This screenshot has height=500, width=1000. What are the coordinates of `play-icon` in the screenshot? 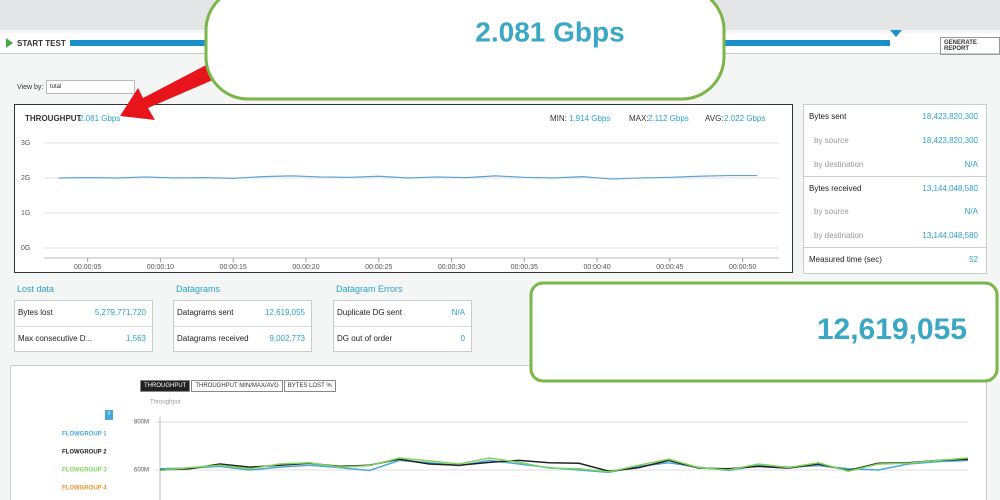 It's located at (9, 43).